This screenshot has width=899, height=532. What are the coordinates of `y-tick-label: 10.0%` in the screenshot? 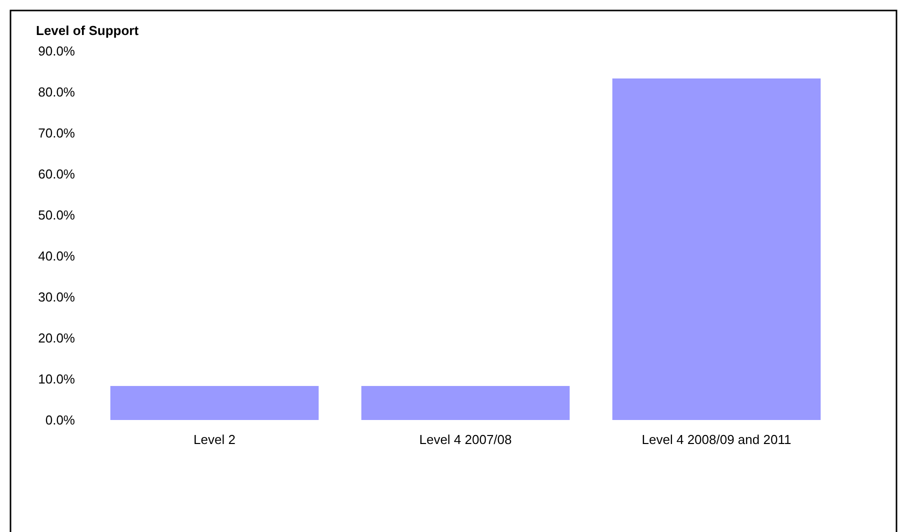 It's located at (57, 379).